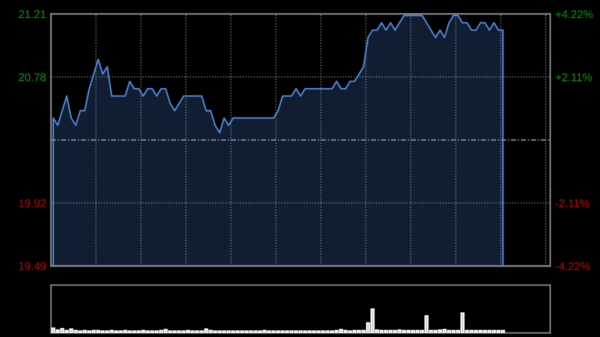 This screenshot has height=337, width=600. I want to click on y-tick-label: 21.21, so click(32, 14).